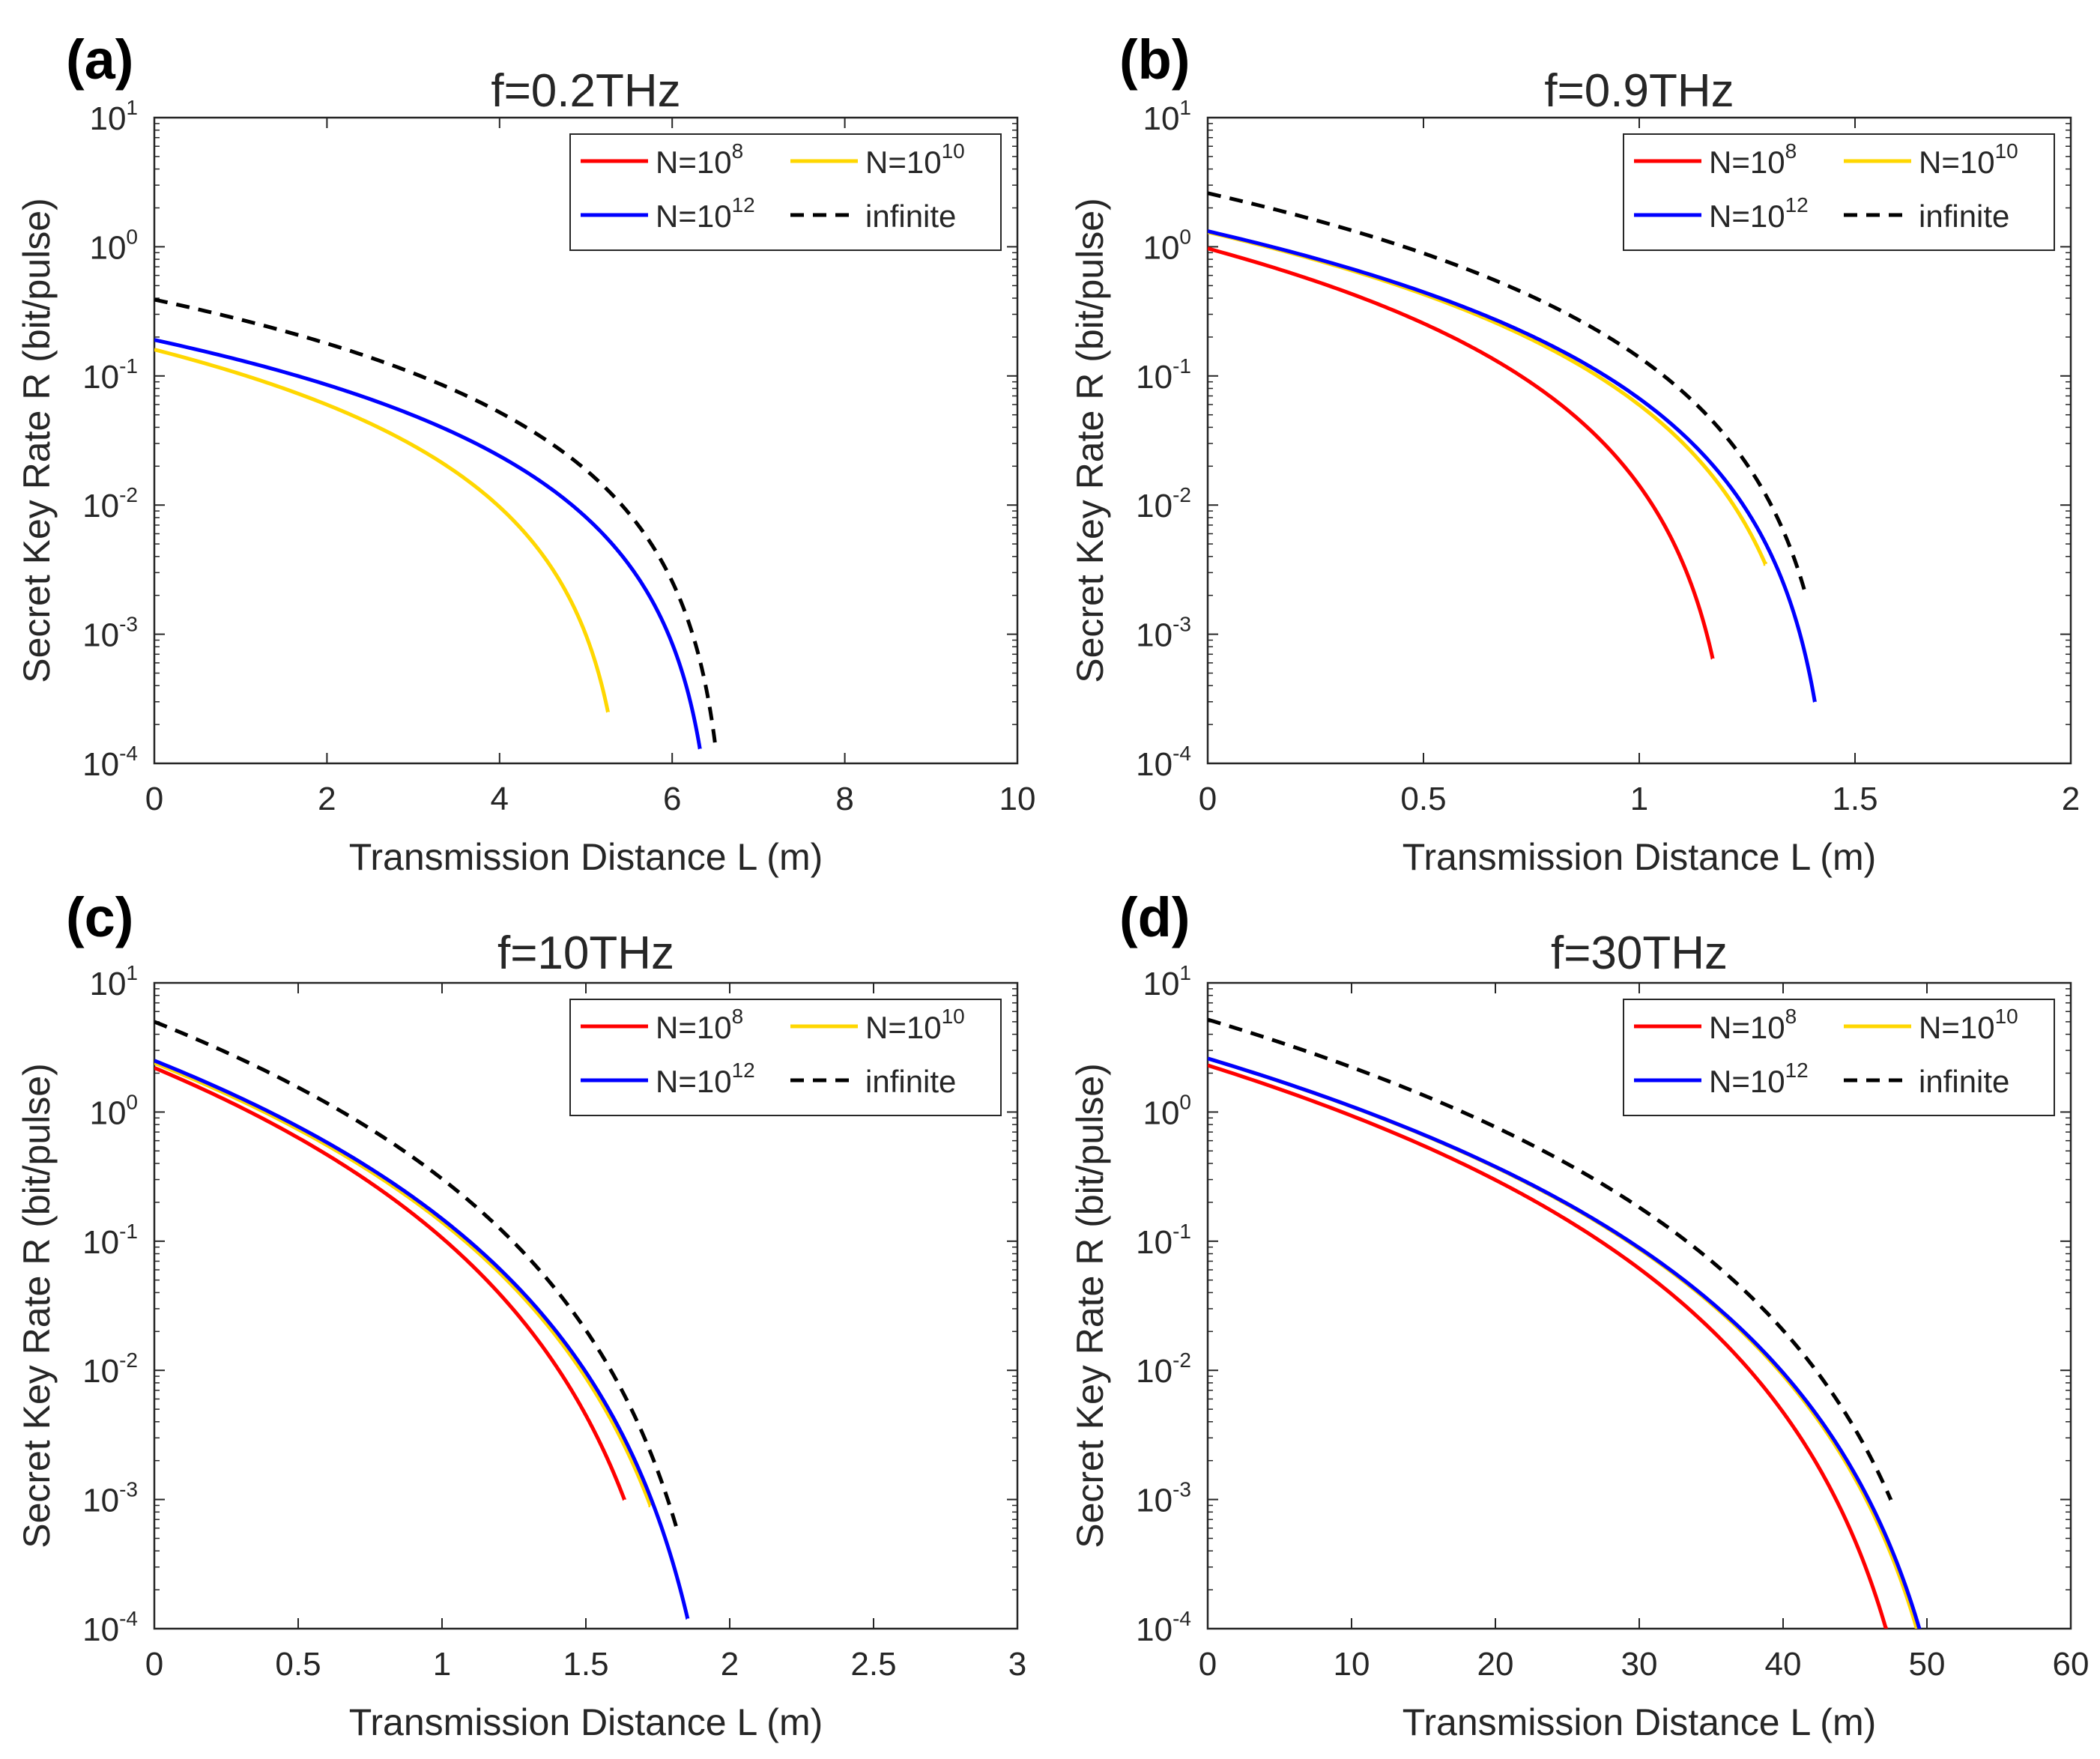 The image size is (2100, 1759). Describe the element at coordinates (743, 205) in the screenshot. I see `legend-label-n12-exp: 12` at that location.